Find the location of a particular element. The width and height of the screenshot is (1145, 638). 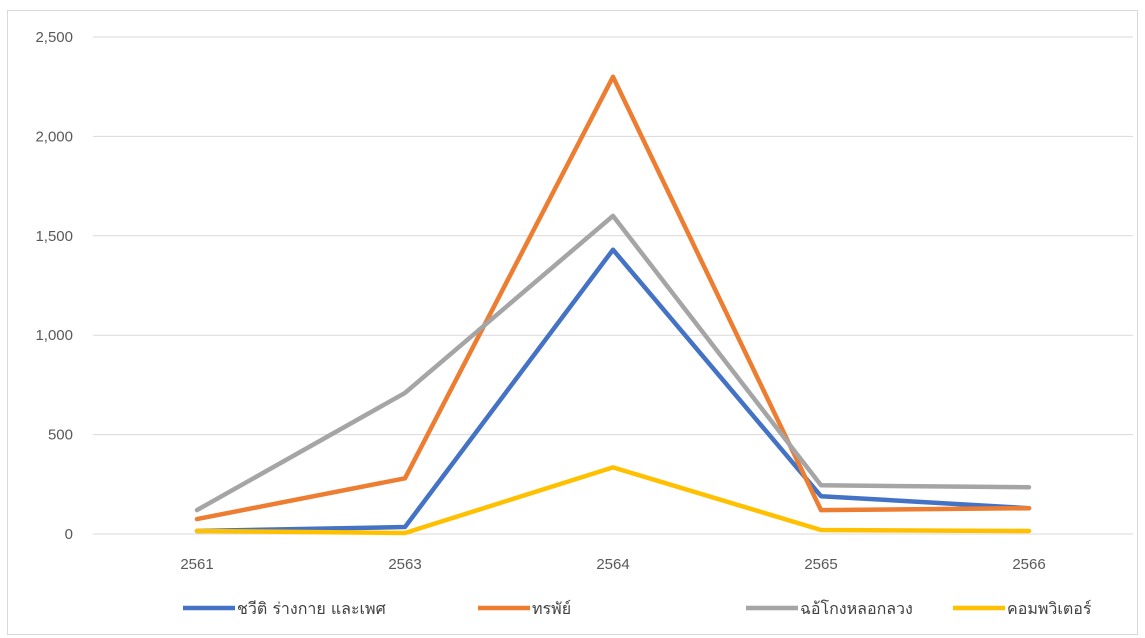

legend-label: ชวีติ ร่างกาย และเพศ is located at coordinates (311, 608).